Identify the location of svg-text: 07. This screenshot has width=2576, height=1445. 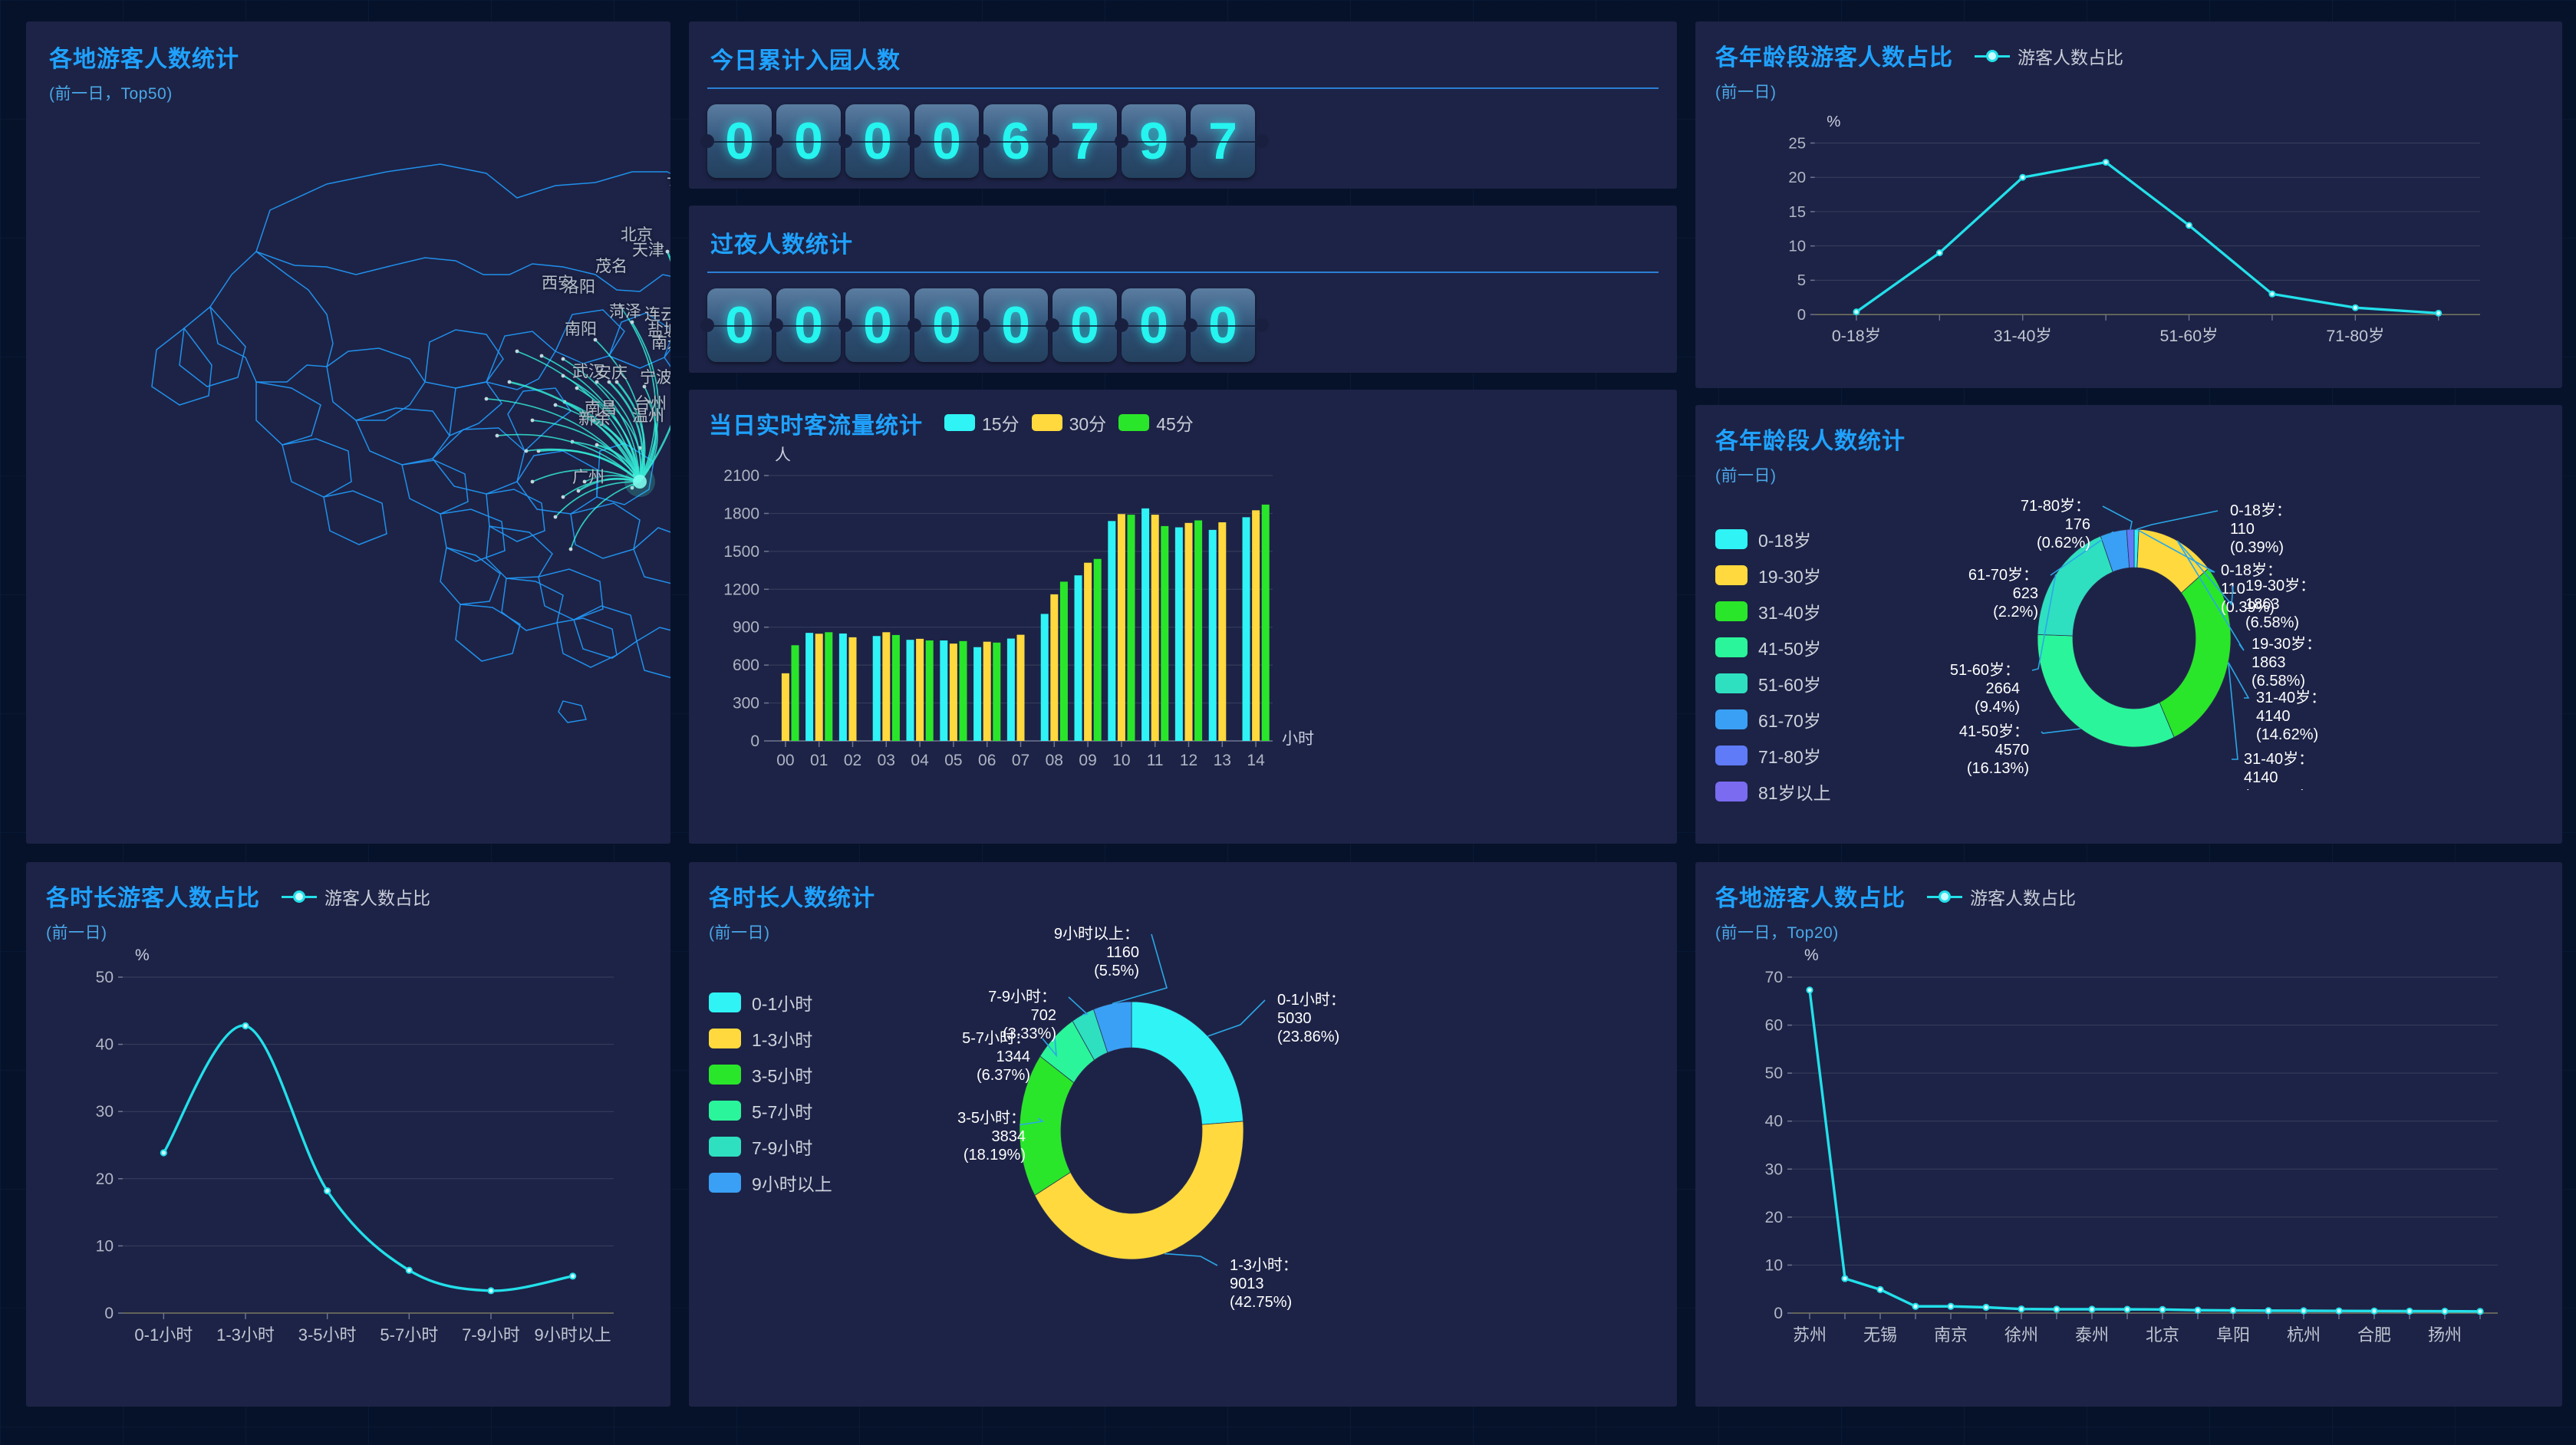
(1020, 760).